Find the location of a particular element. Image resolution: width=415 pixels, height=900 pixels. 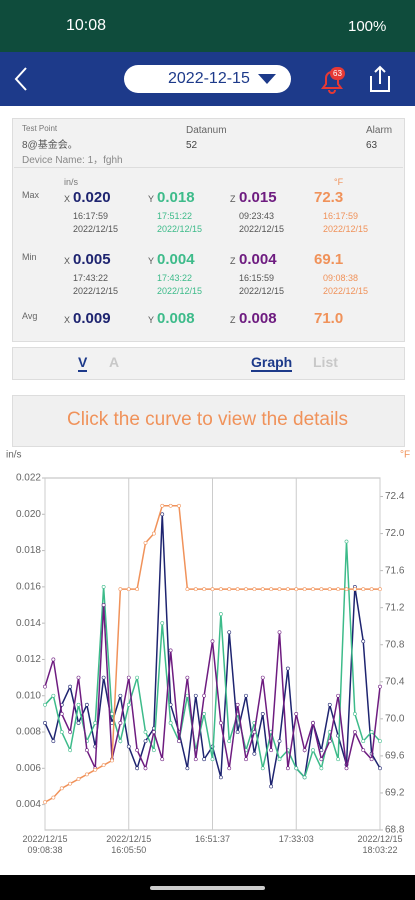

x-tick-label: 2022/12/15 16:05:50 is located at coordinates (129, 844).